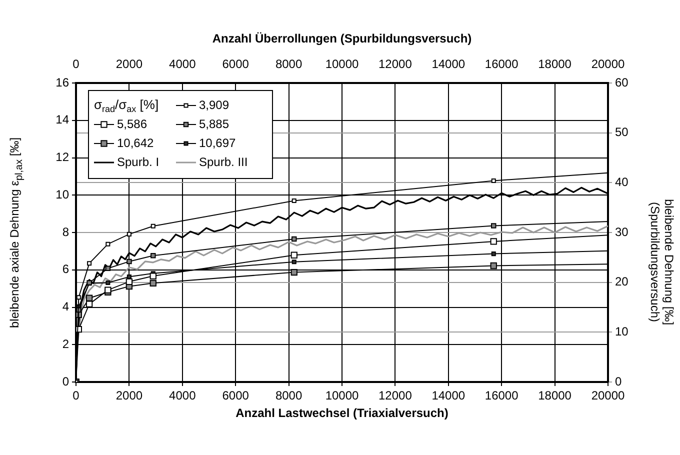  I want to click on x2-tick-label: 8000, so click(288, 64).